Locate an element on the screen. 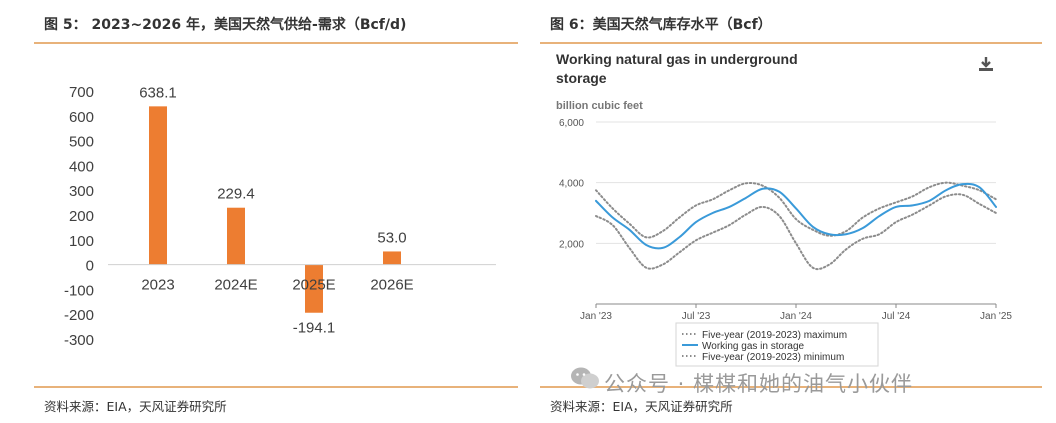  y-tick-label: 200 is located at coordinates (81, 216).